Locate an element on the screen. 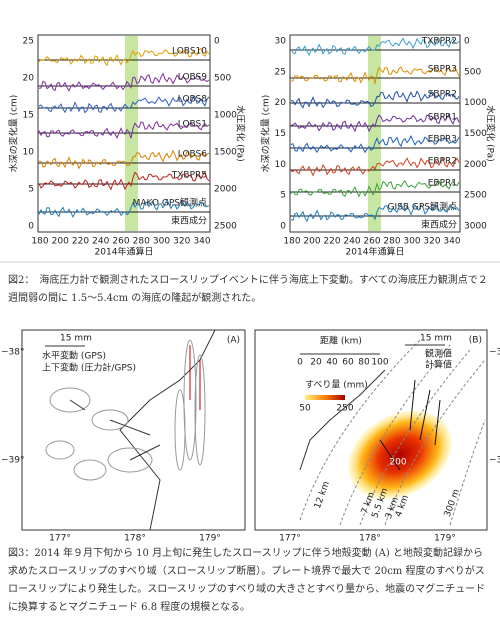 Image resolution: width=500 pixels, height=620 pixels. slip-tick: 250 is located at coordinates (344, 409).